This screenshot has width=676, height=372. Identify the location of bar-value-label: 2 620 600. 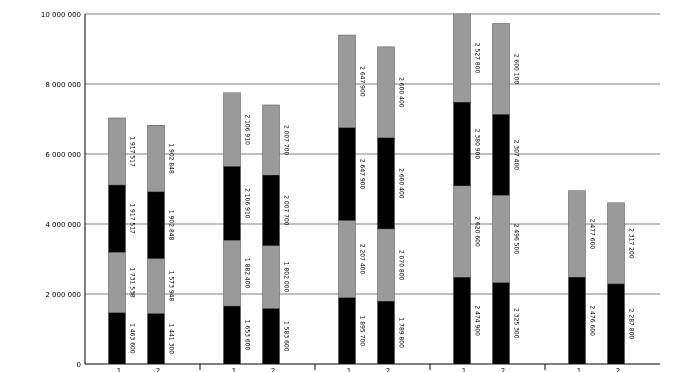
(477, 231).